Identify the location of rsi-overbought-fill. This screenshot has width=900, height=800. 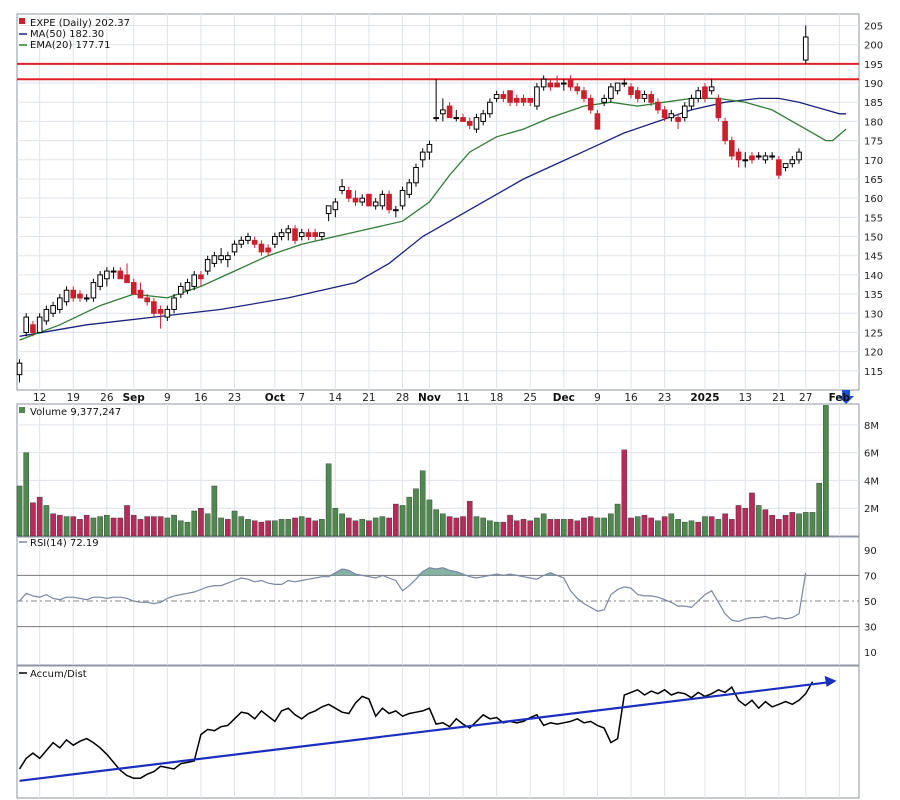
(443, 571).